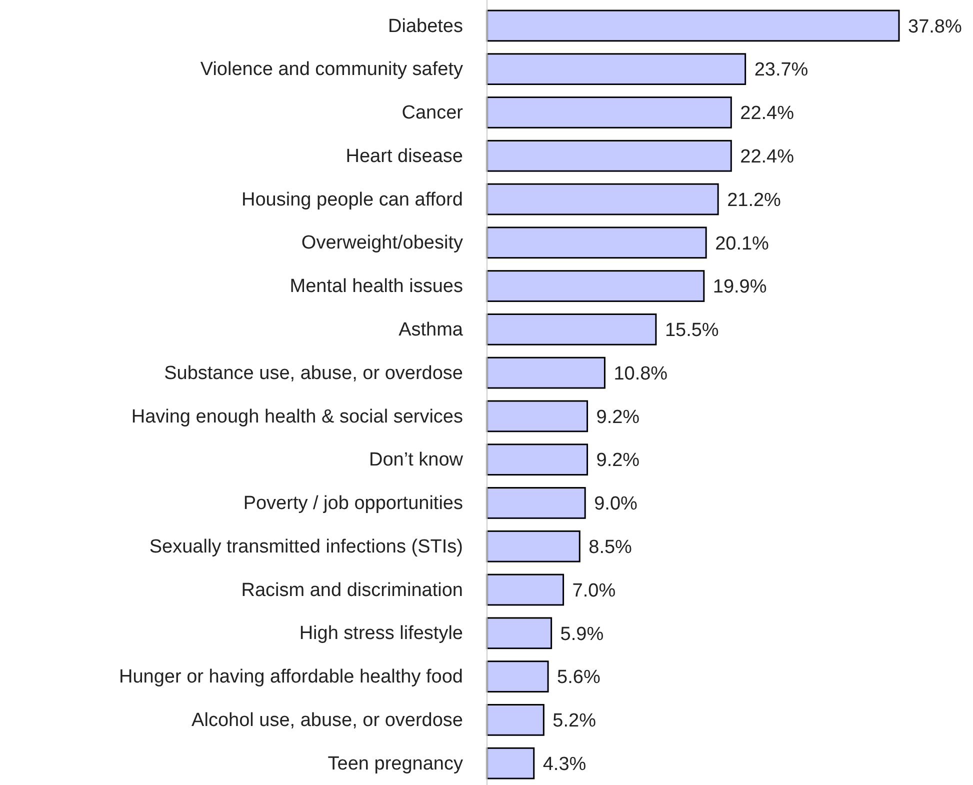 Image resolution: width=973 pixels, height=785 pixels. Describe the element at coordinates (376, 287) in the screenshot. I see `y-tick-label: Mental health issues` at that location.